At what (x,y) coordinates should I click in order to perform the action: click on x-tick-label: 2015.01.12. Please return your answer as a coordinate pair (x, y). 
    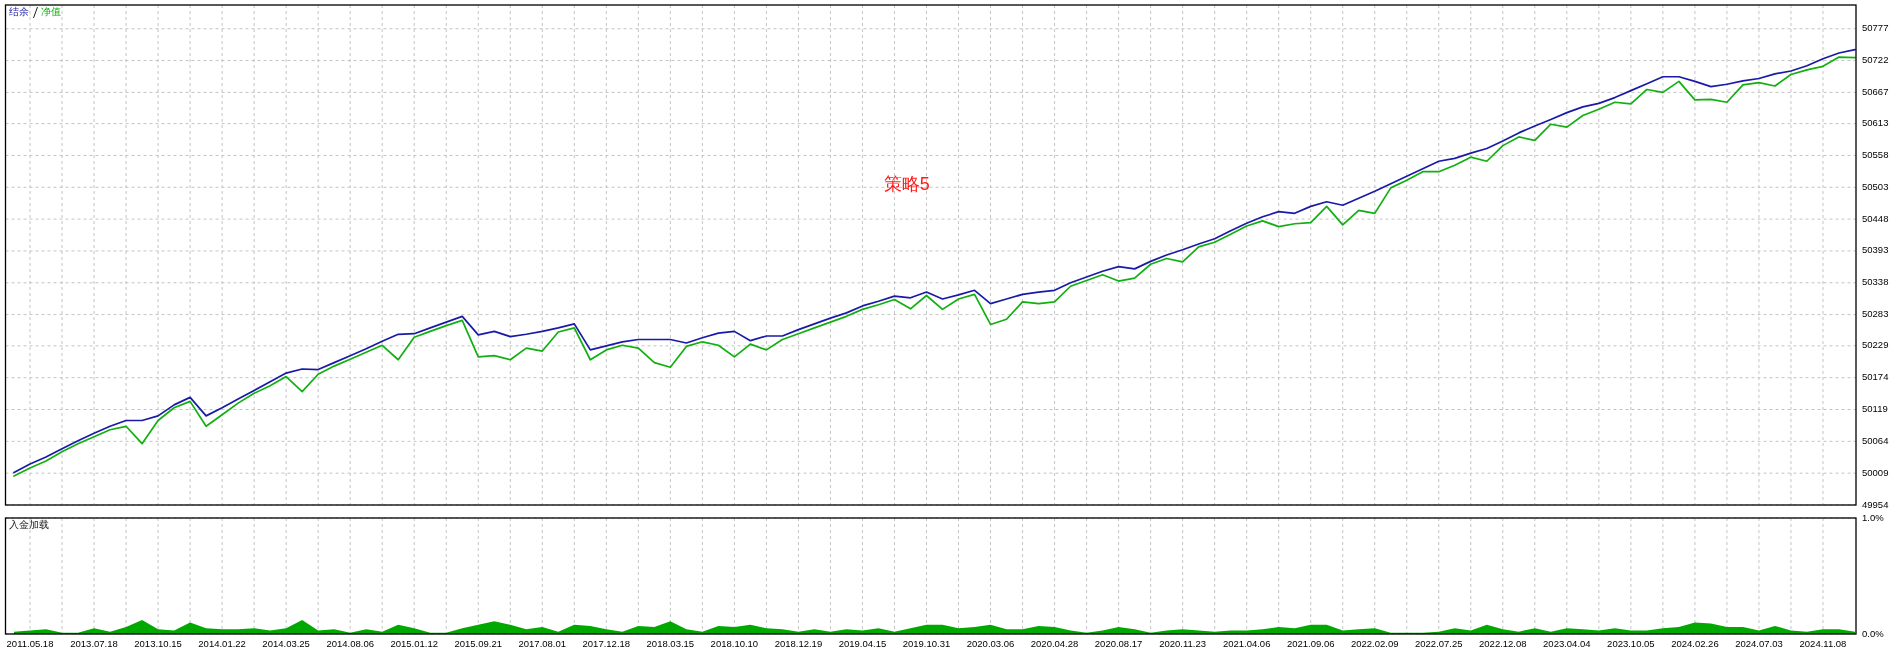
    Looking at the image, I should click on (414, 643).